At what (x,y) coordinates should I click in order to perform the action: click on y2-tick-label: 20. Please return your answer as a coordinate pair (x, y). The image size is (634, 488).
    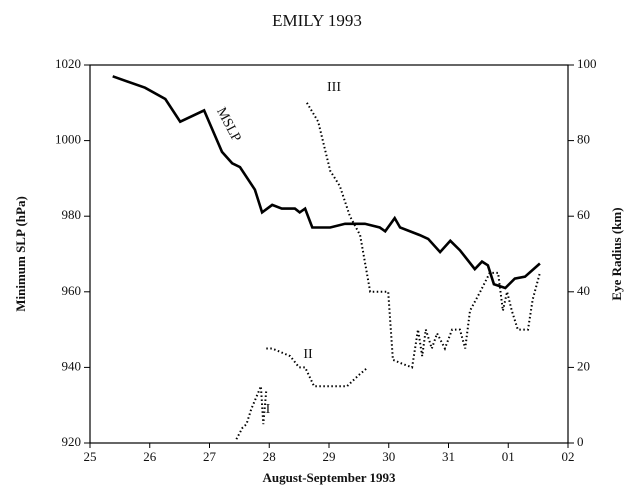
    Looking at the image, I should click on (583, 365).